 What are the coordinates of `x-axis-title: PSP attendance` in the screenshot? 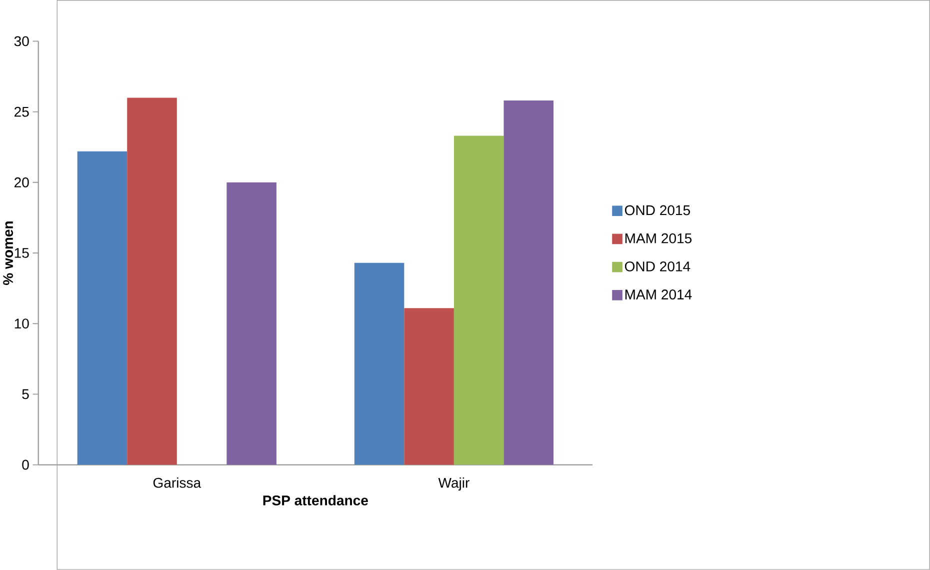 It's located at (315, 500).